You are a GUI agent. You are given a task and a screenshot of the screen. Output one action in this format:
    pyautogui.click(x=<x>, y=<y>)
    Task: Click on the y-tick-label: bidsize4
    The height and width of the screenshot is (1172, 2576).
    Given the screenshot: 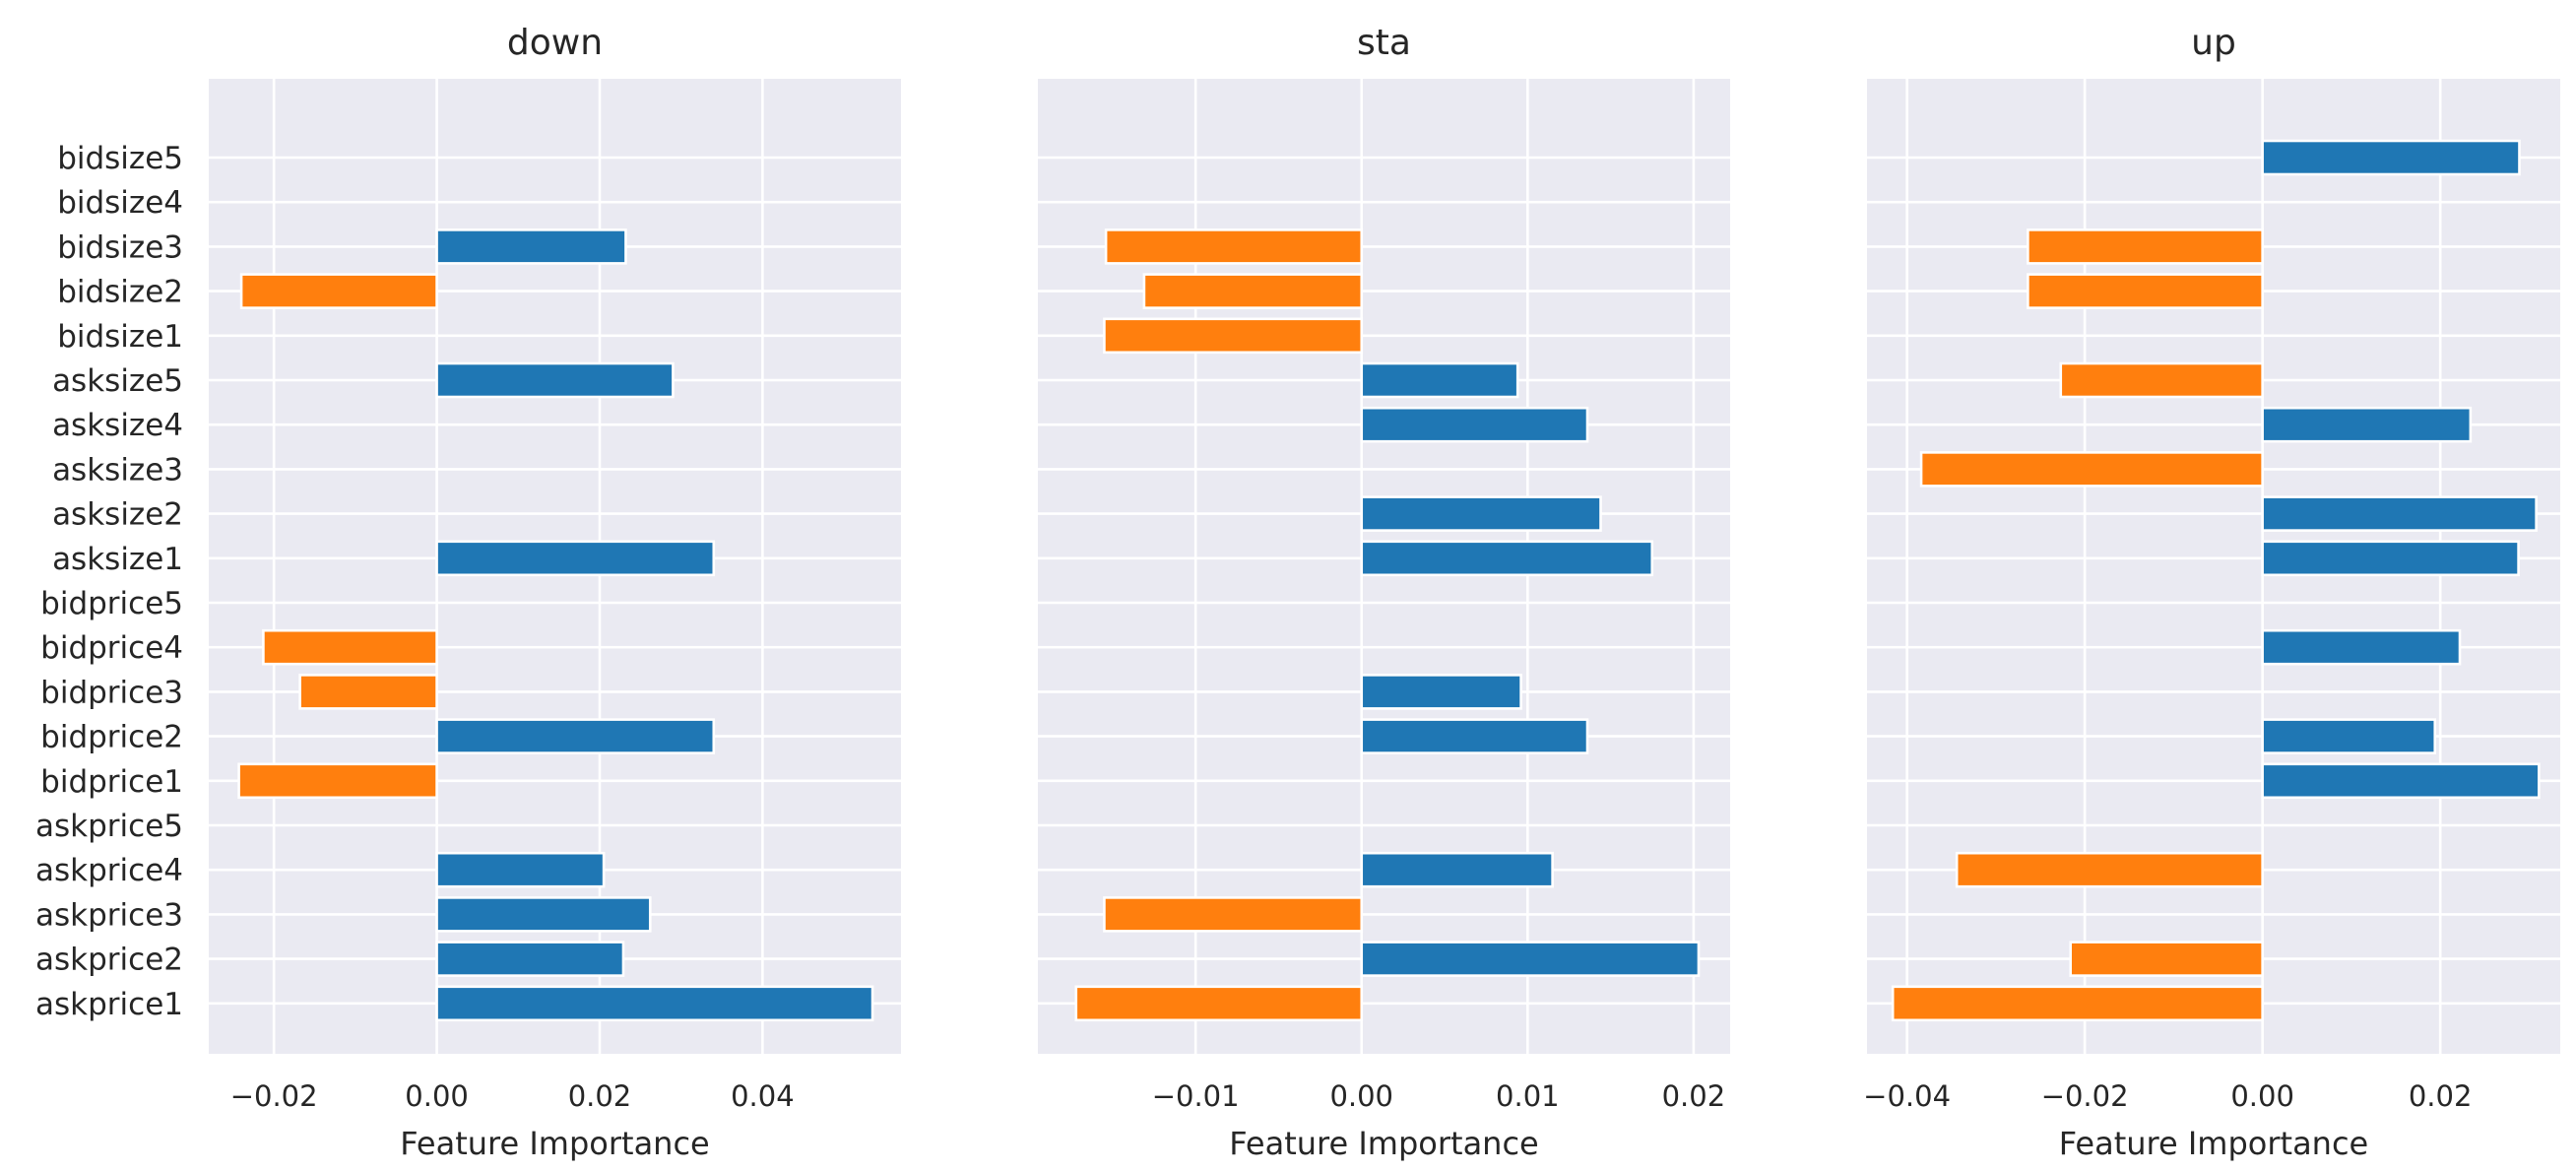 What is the action you would take?
    pyautogui.click(x=120, y=203)
    